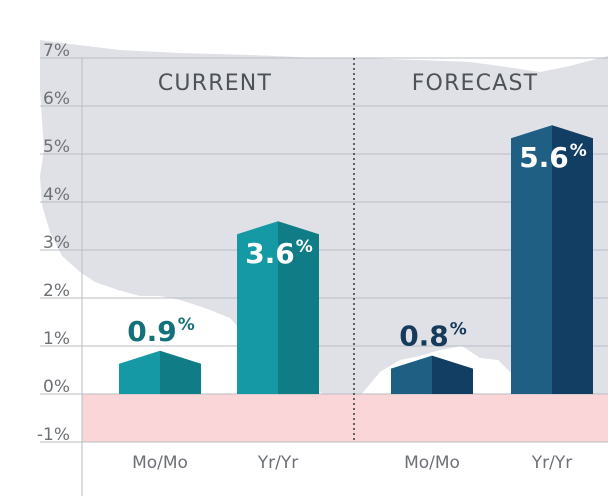 The height and width of the screenshot is (500, 608). Describe the element at coordinates (53, 435) in the screenshot. I see `y-tick-label: -1%` at that location.